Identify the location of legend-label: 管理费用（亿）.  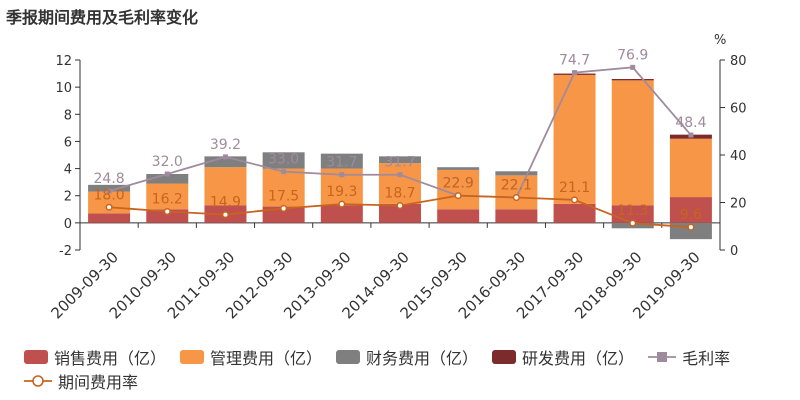
(266, 358).